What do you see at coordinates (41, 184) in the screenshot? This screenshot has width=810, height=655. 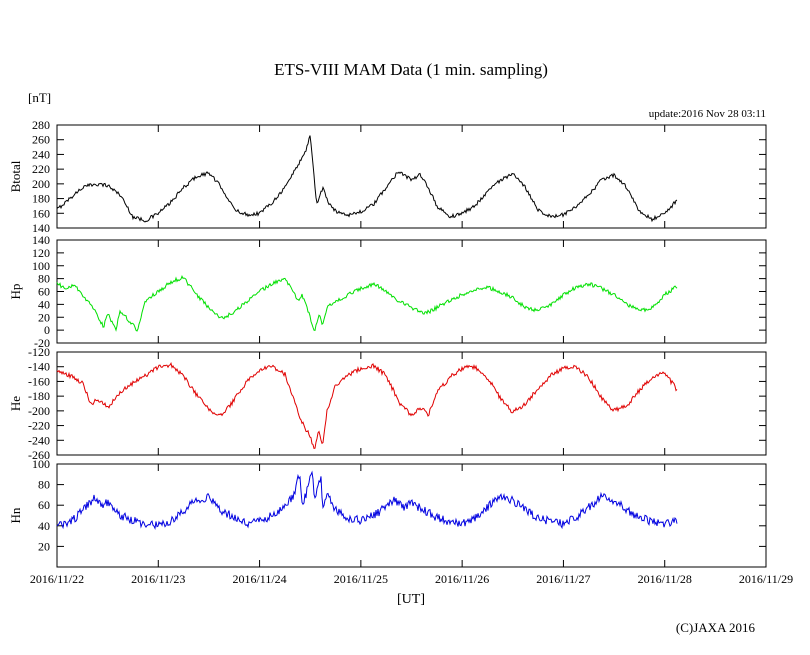 I see `y-tick-label: 200` at bounding box center [41, 184].